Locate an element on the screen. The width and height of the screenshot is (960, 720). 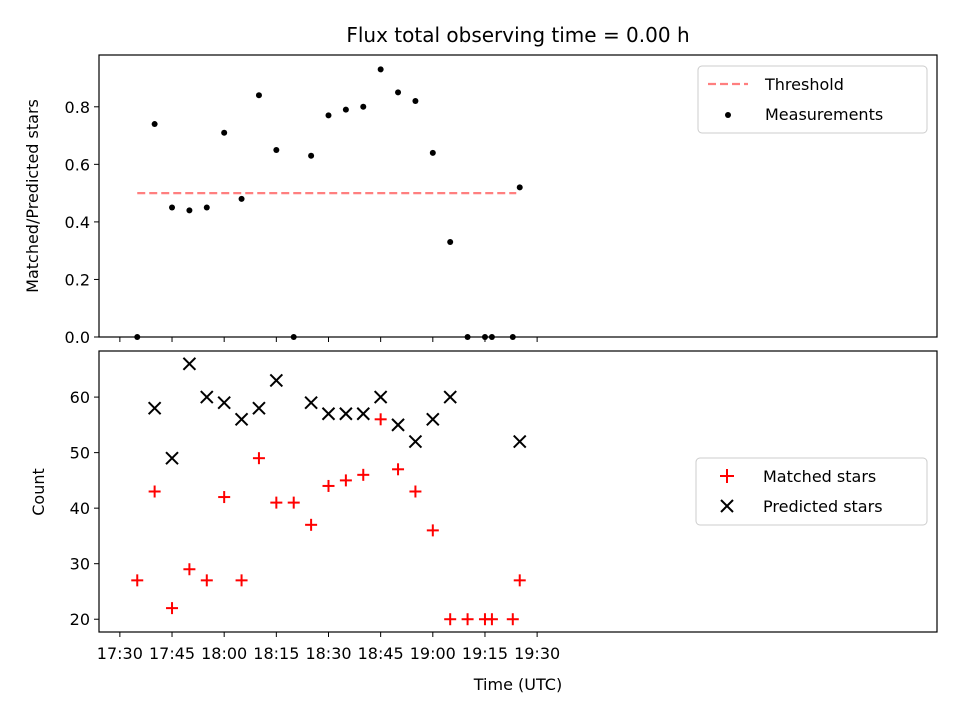
legend-measurements-label: Measurements is located at coordinates (824, 114).